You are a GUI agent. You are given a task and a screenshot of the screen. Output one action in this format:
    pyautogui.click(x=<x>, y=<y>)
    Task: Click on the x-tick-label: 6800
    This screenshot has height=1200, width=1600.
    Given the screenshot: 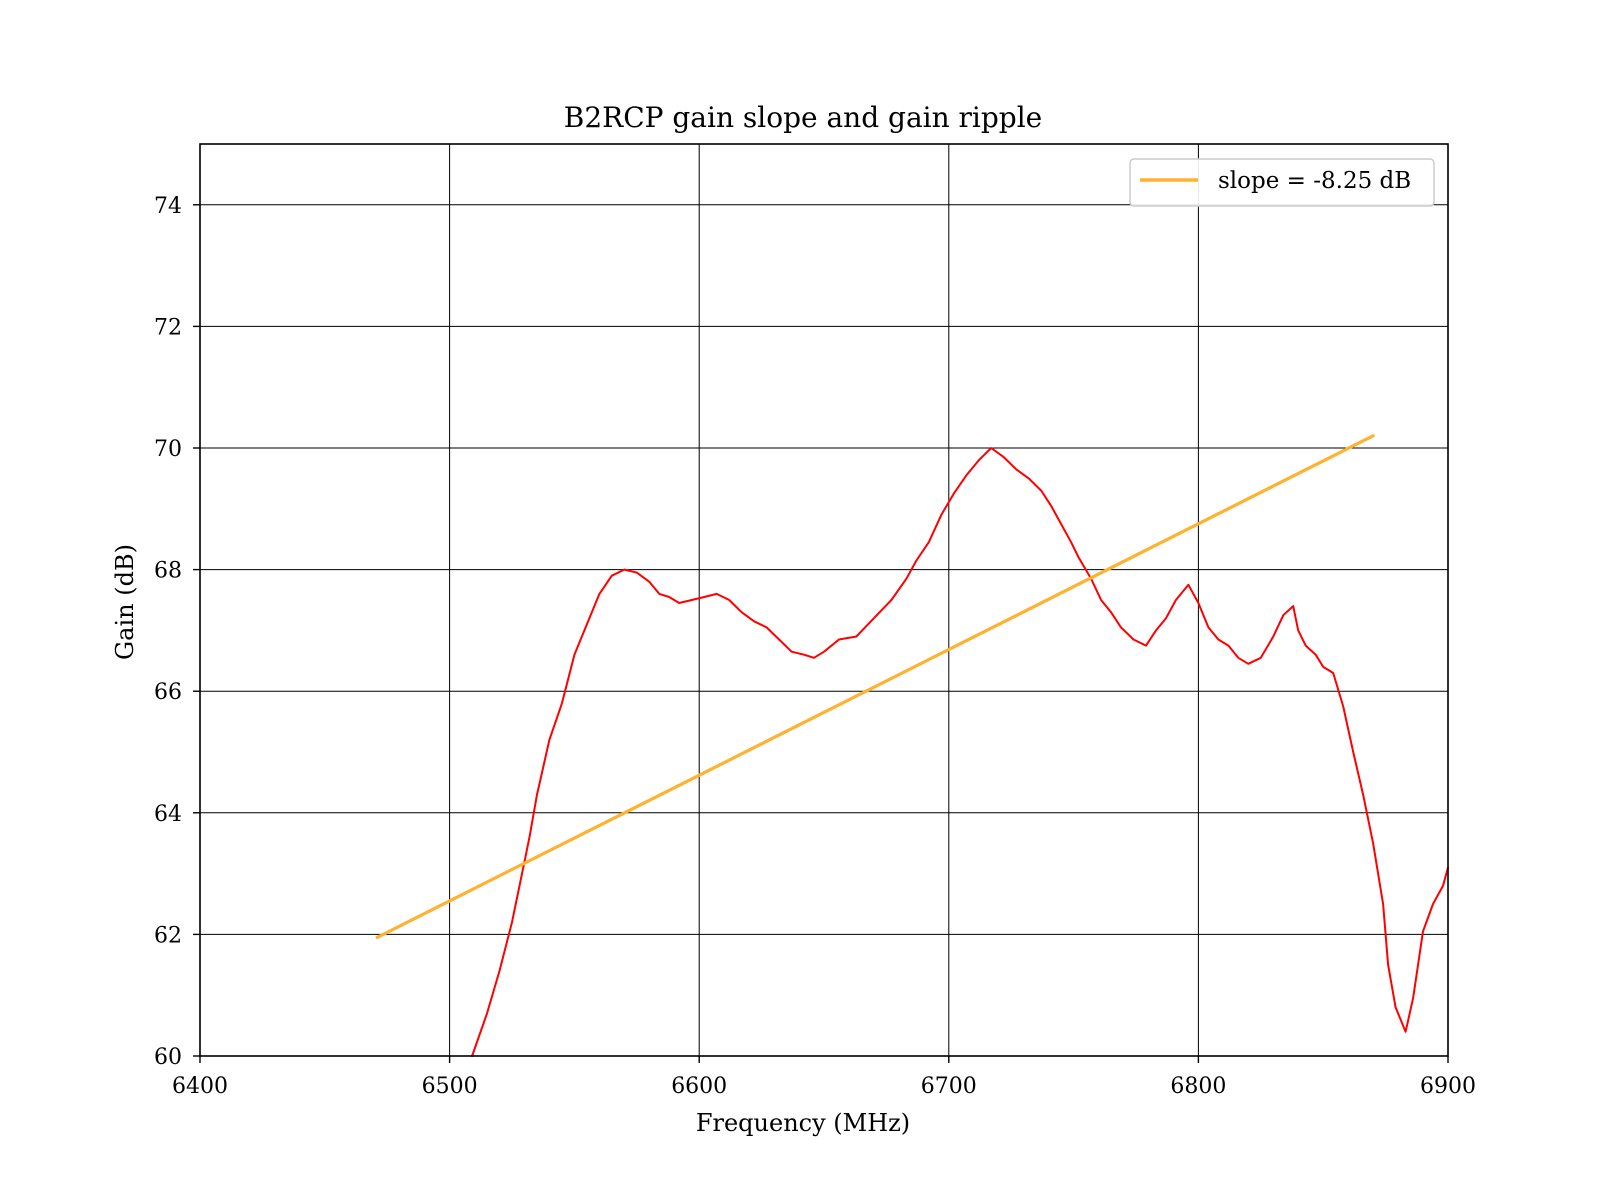 What is the action you would take?
    pyautogui.click(x=1198, y=1086)
    